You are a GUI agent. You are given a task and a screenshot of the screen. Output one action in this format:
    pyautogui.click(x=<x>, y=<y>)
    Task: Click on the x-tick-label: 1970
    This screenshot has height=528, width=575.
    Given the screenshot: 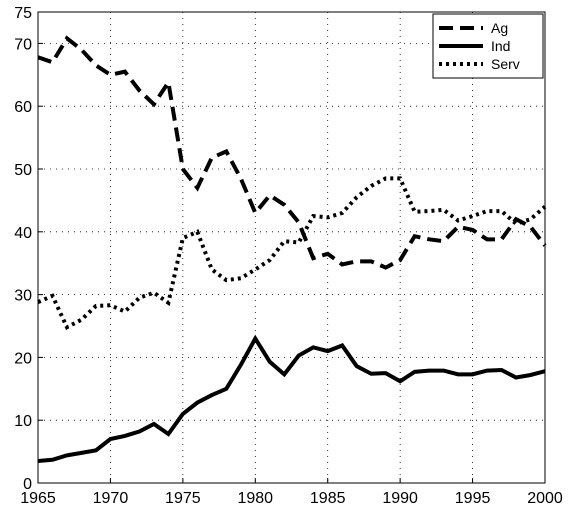 What is the action you would take?
    pyautogui.click(x=111, y=498)
    